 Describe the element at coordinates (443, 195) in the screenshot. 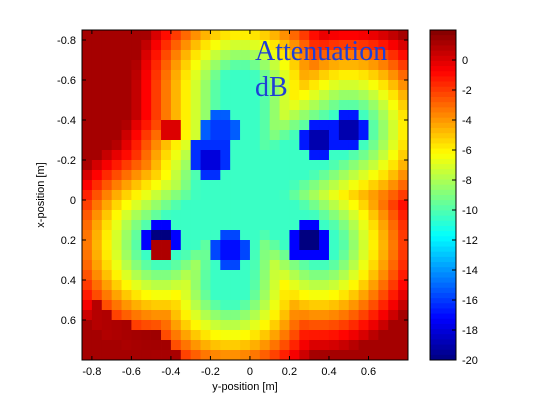

I see `colorbar-frame` at that location.